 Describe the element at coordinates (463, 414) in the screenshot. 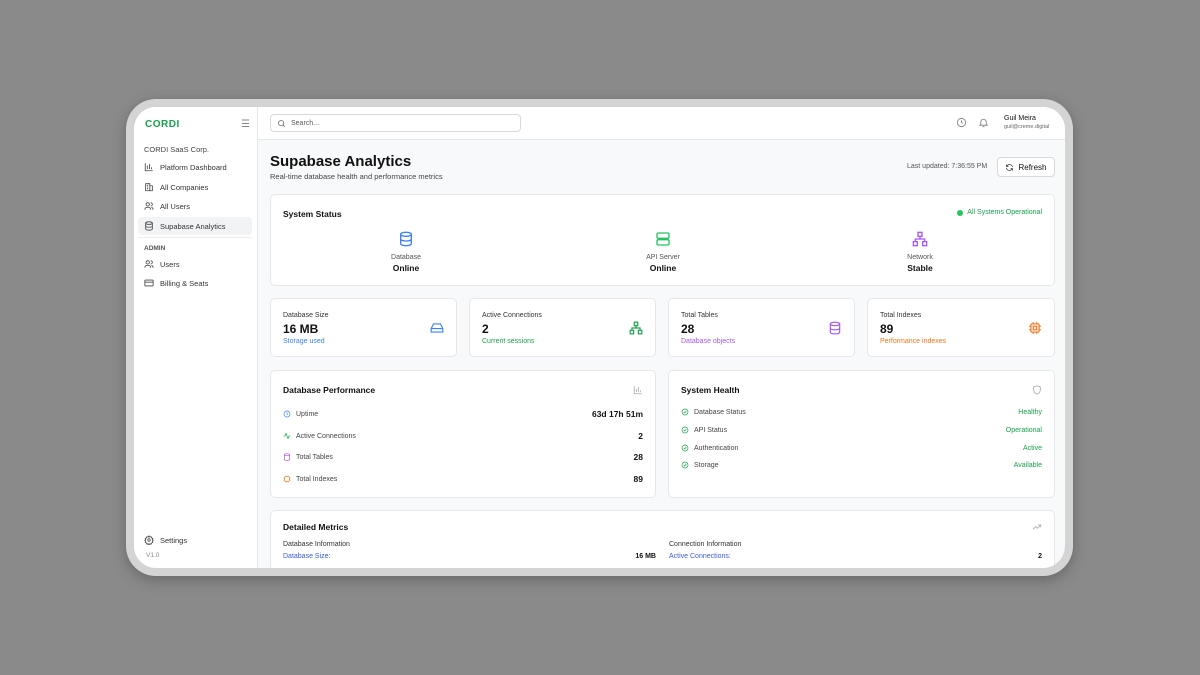

I see `perf-row-uptime: Uptime 63d 17h 51m` at that location.